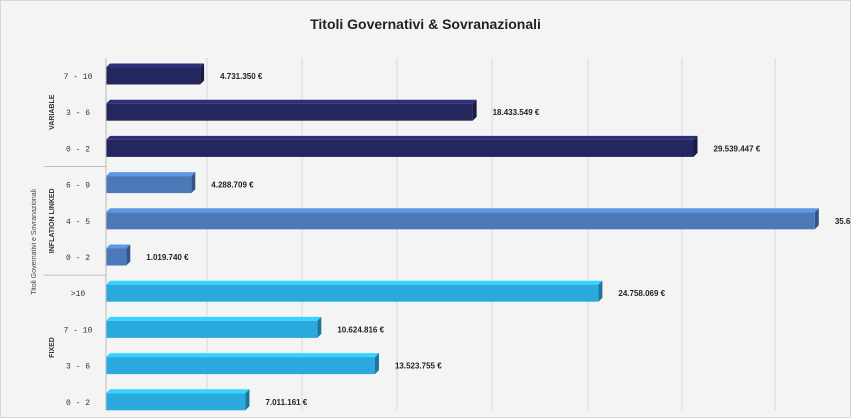 Image resolution: width=851 pixels, height=418 pixels. Describe the element at coordinates (78, 222) in the screenshot. I see `category-tick-label: 4 - 5` at that location.